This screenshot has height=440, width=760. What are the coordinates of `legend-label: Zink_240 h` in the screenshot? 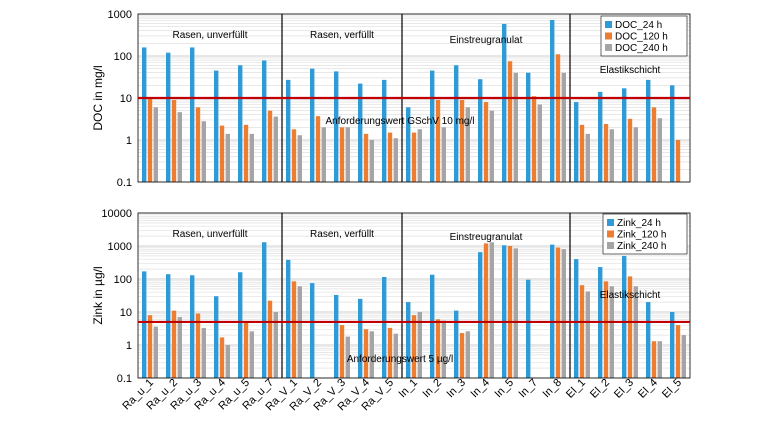 It's located at (641, 246).